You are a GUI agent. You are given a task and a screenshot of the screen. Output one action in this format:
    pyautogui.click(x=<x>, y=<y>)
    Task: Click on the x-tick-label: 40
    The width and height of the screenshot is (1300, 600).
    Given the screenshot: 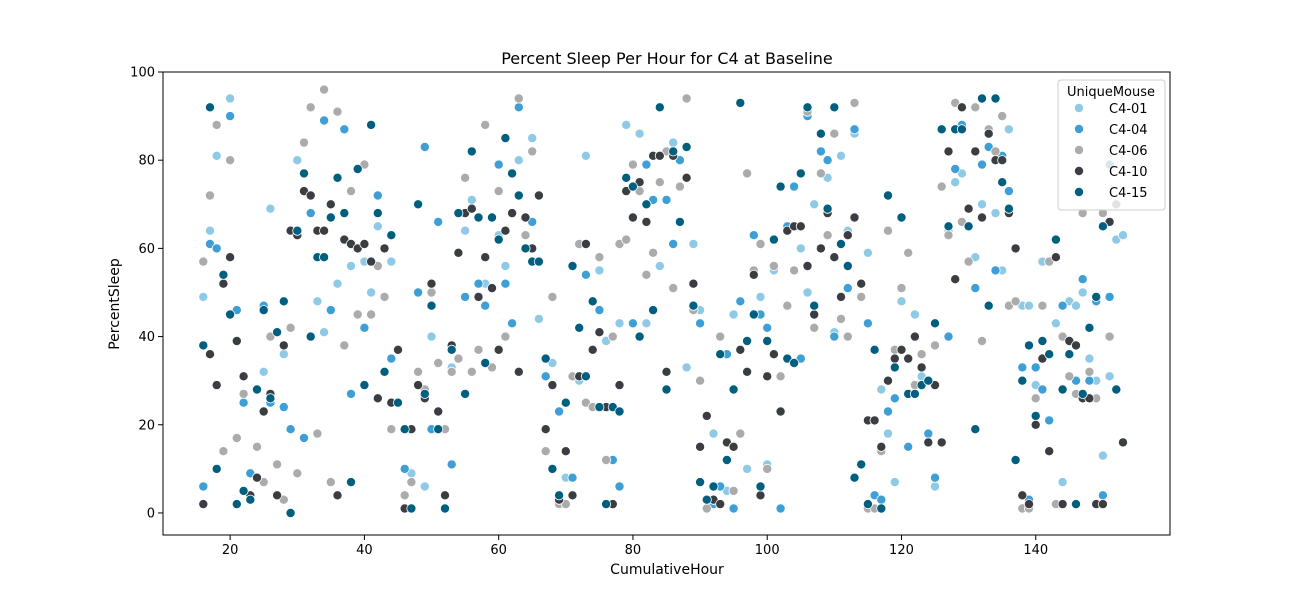 What is the action you would take?
    pyautogui.click(x=364, y=550)
    